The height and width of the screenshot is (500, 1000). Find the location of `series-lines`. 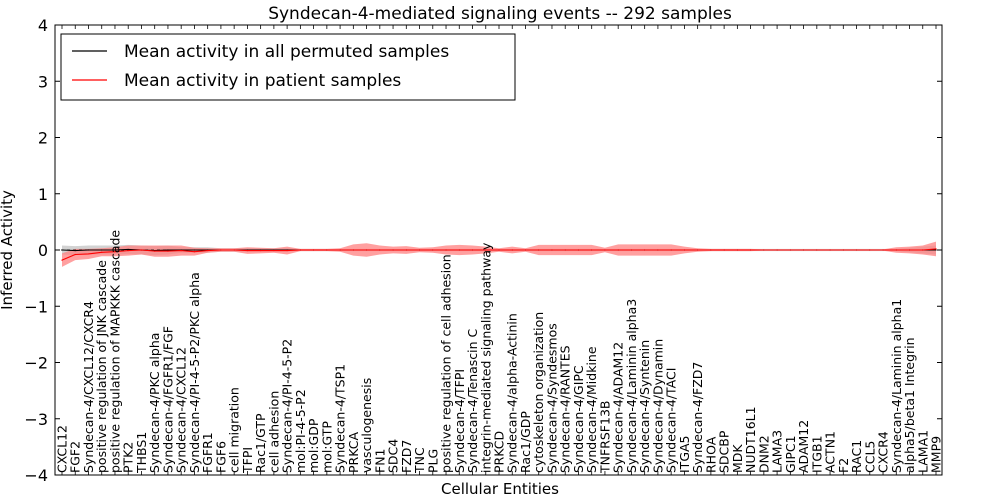

series-lines is located at coordinates (499, 254).